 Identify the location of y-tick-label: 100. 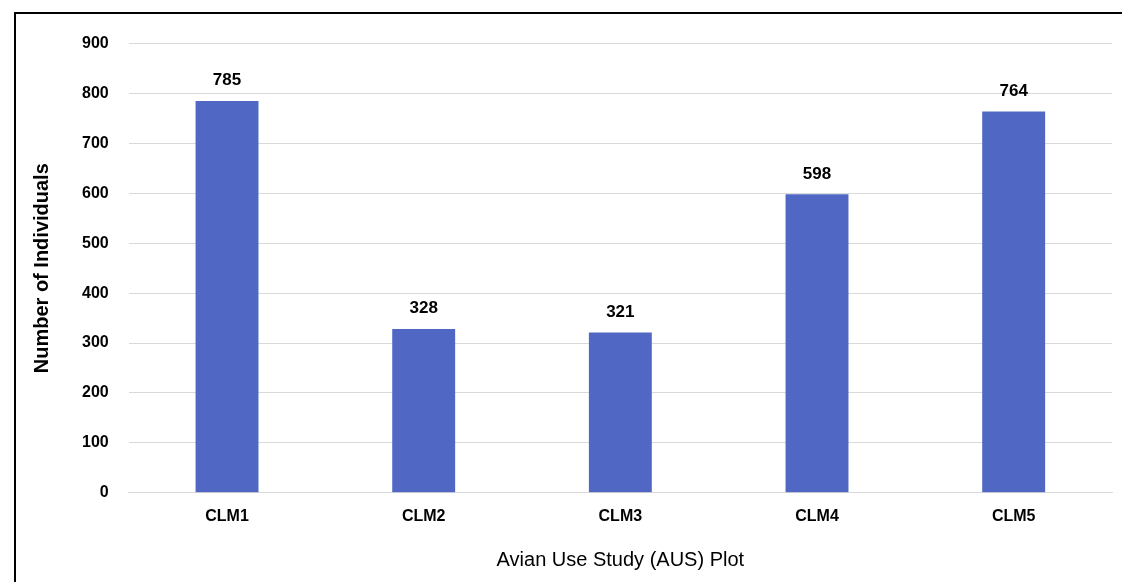
(95, 442).